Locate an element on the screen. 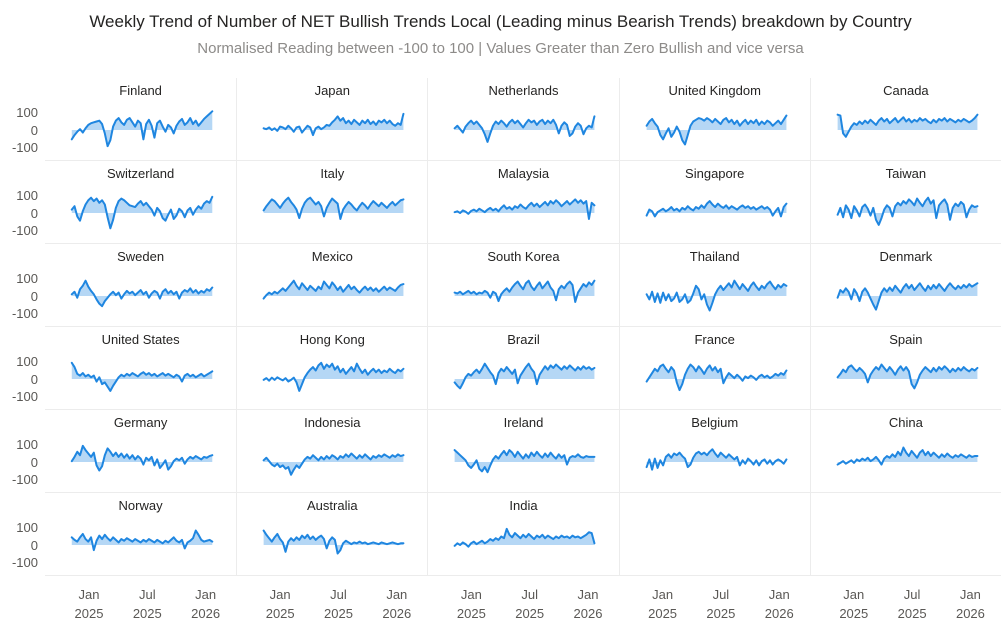  facet-united-states: United States is located at coordinates (140, 368).